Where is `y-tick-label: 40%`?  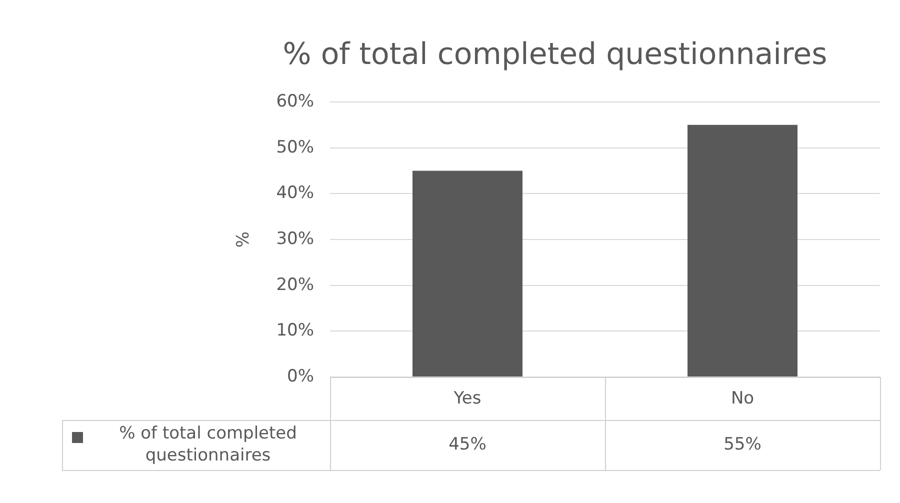 y-tick-label: 40% is located at coordinates (295, 193).